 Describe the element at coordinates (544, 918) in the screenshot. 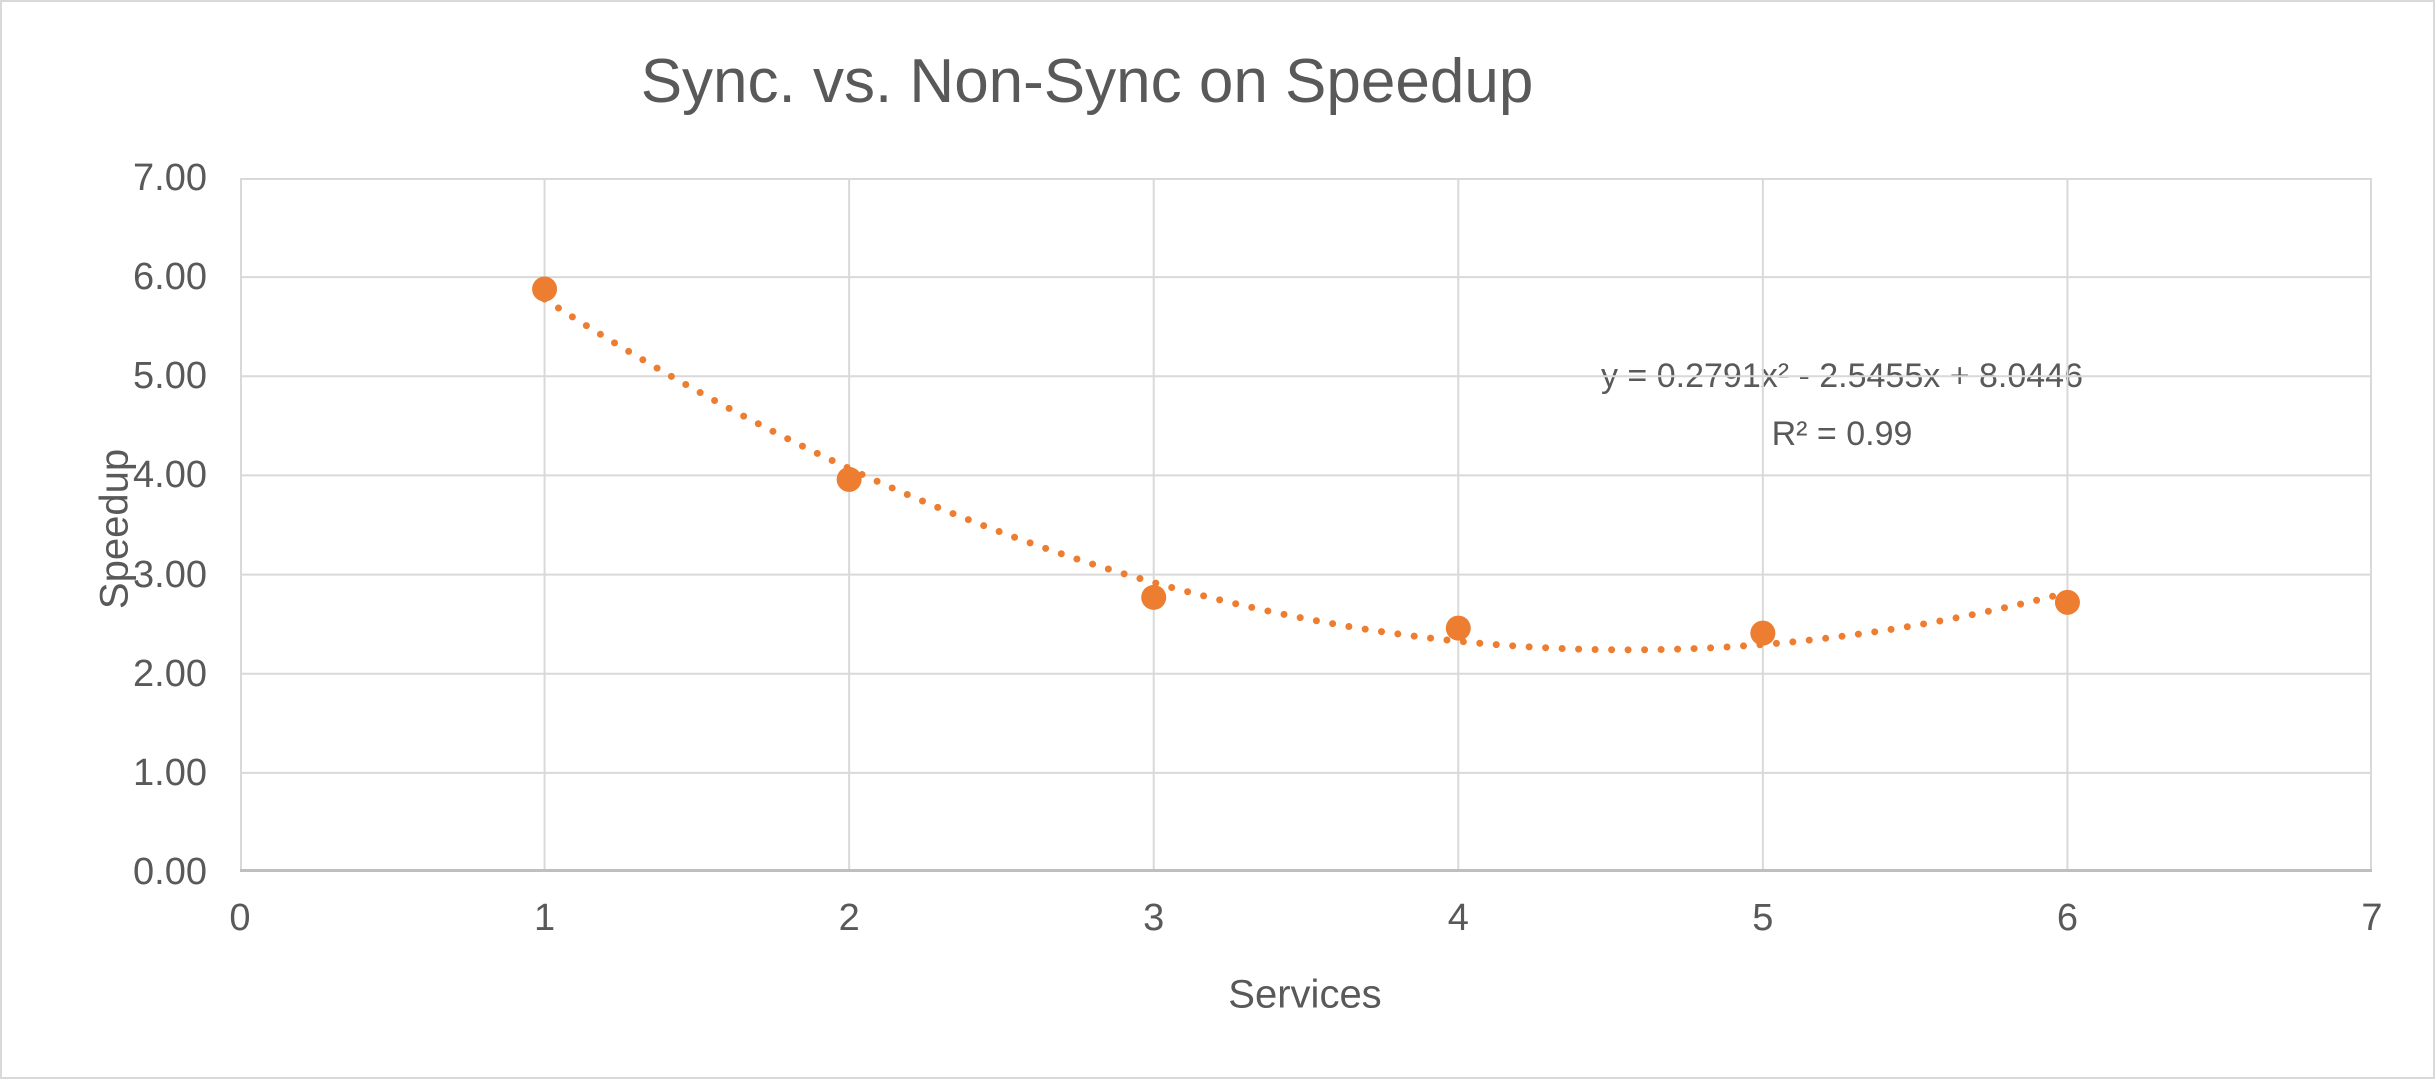

I see `x-tick-label: 1` at that location.